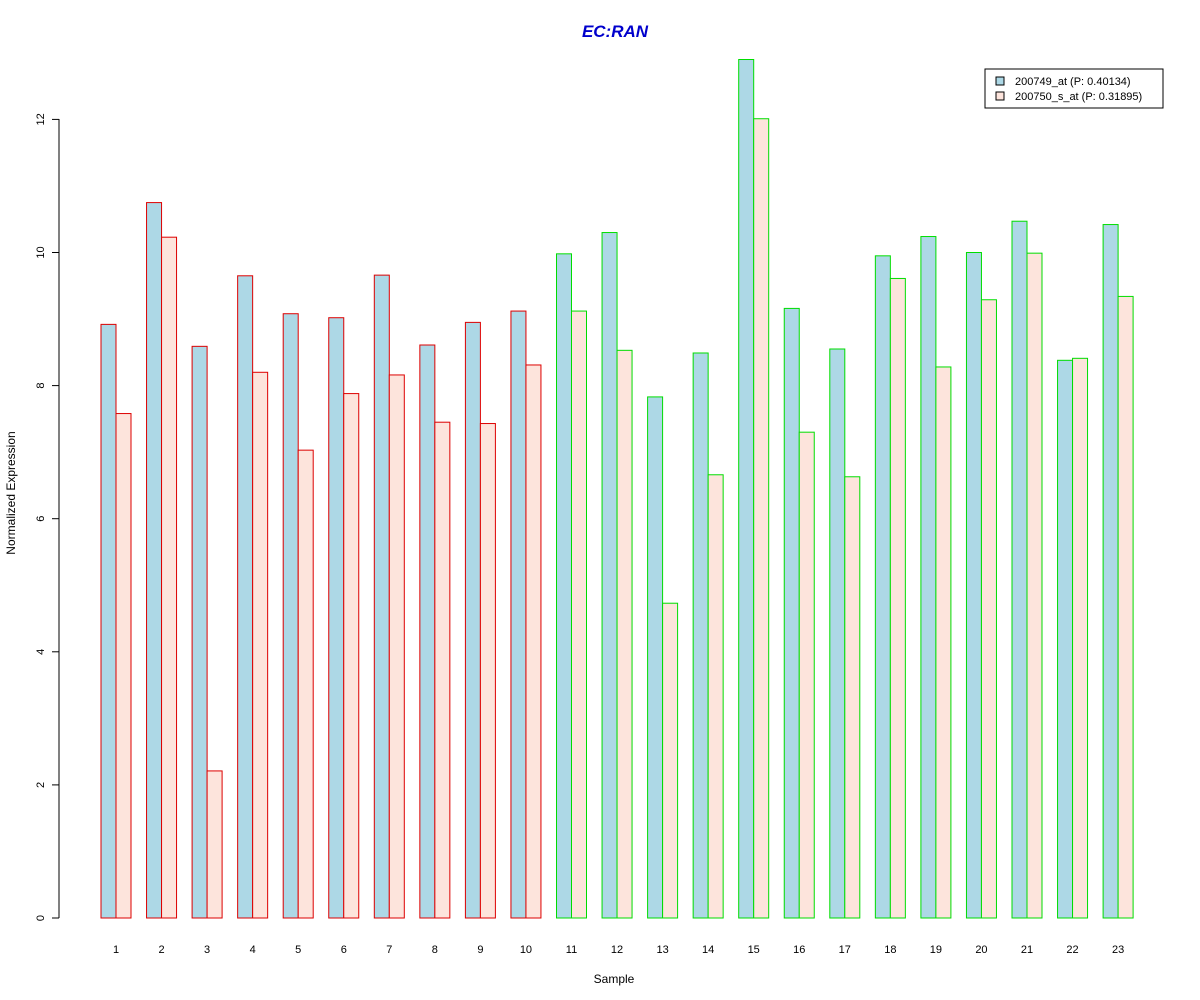  Describe the element at coordinates (708, 950) in the screenshot. I see `x-tick-label: 14` at that location.